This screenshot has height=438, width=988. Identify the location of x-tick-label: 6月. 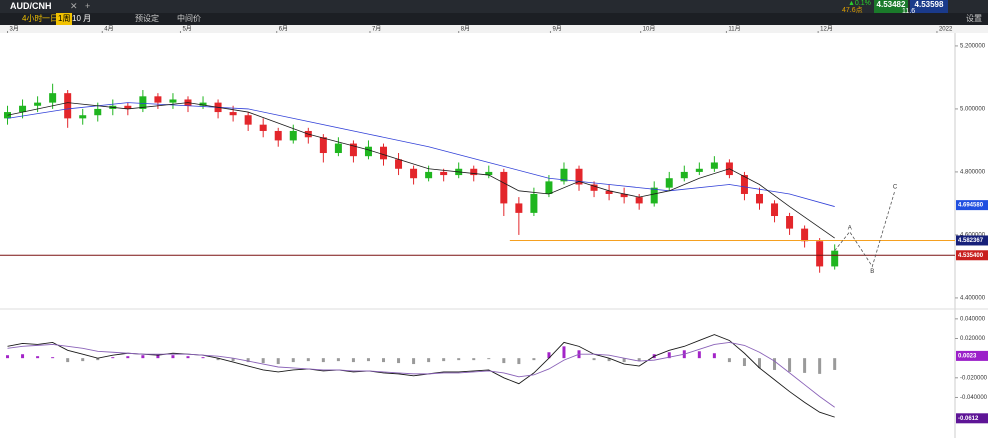
(283, 29).